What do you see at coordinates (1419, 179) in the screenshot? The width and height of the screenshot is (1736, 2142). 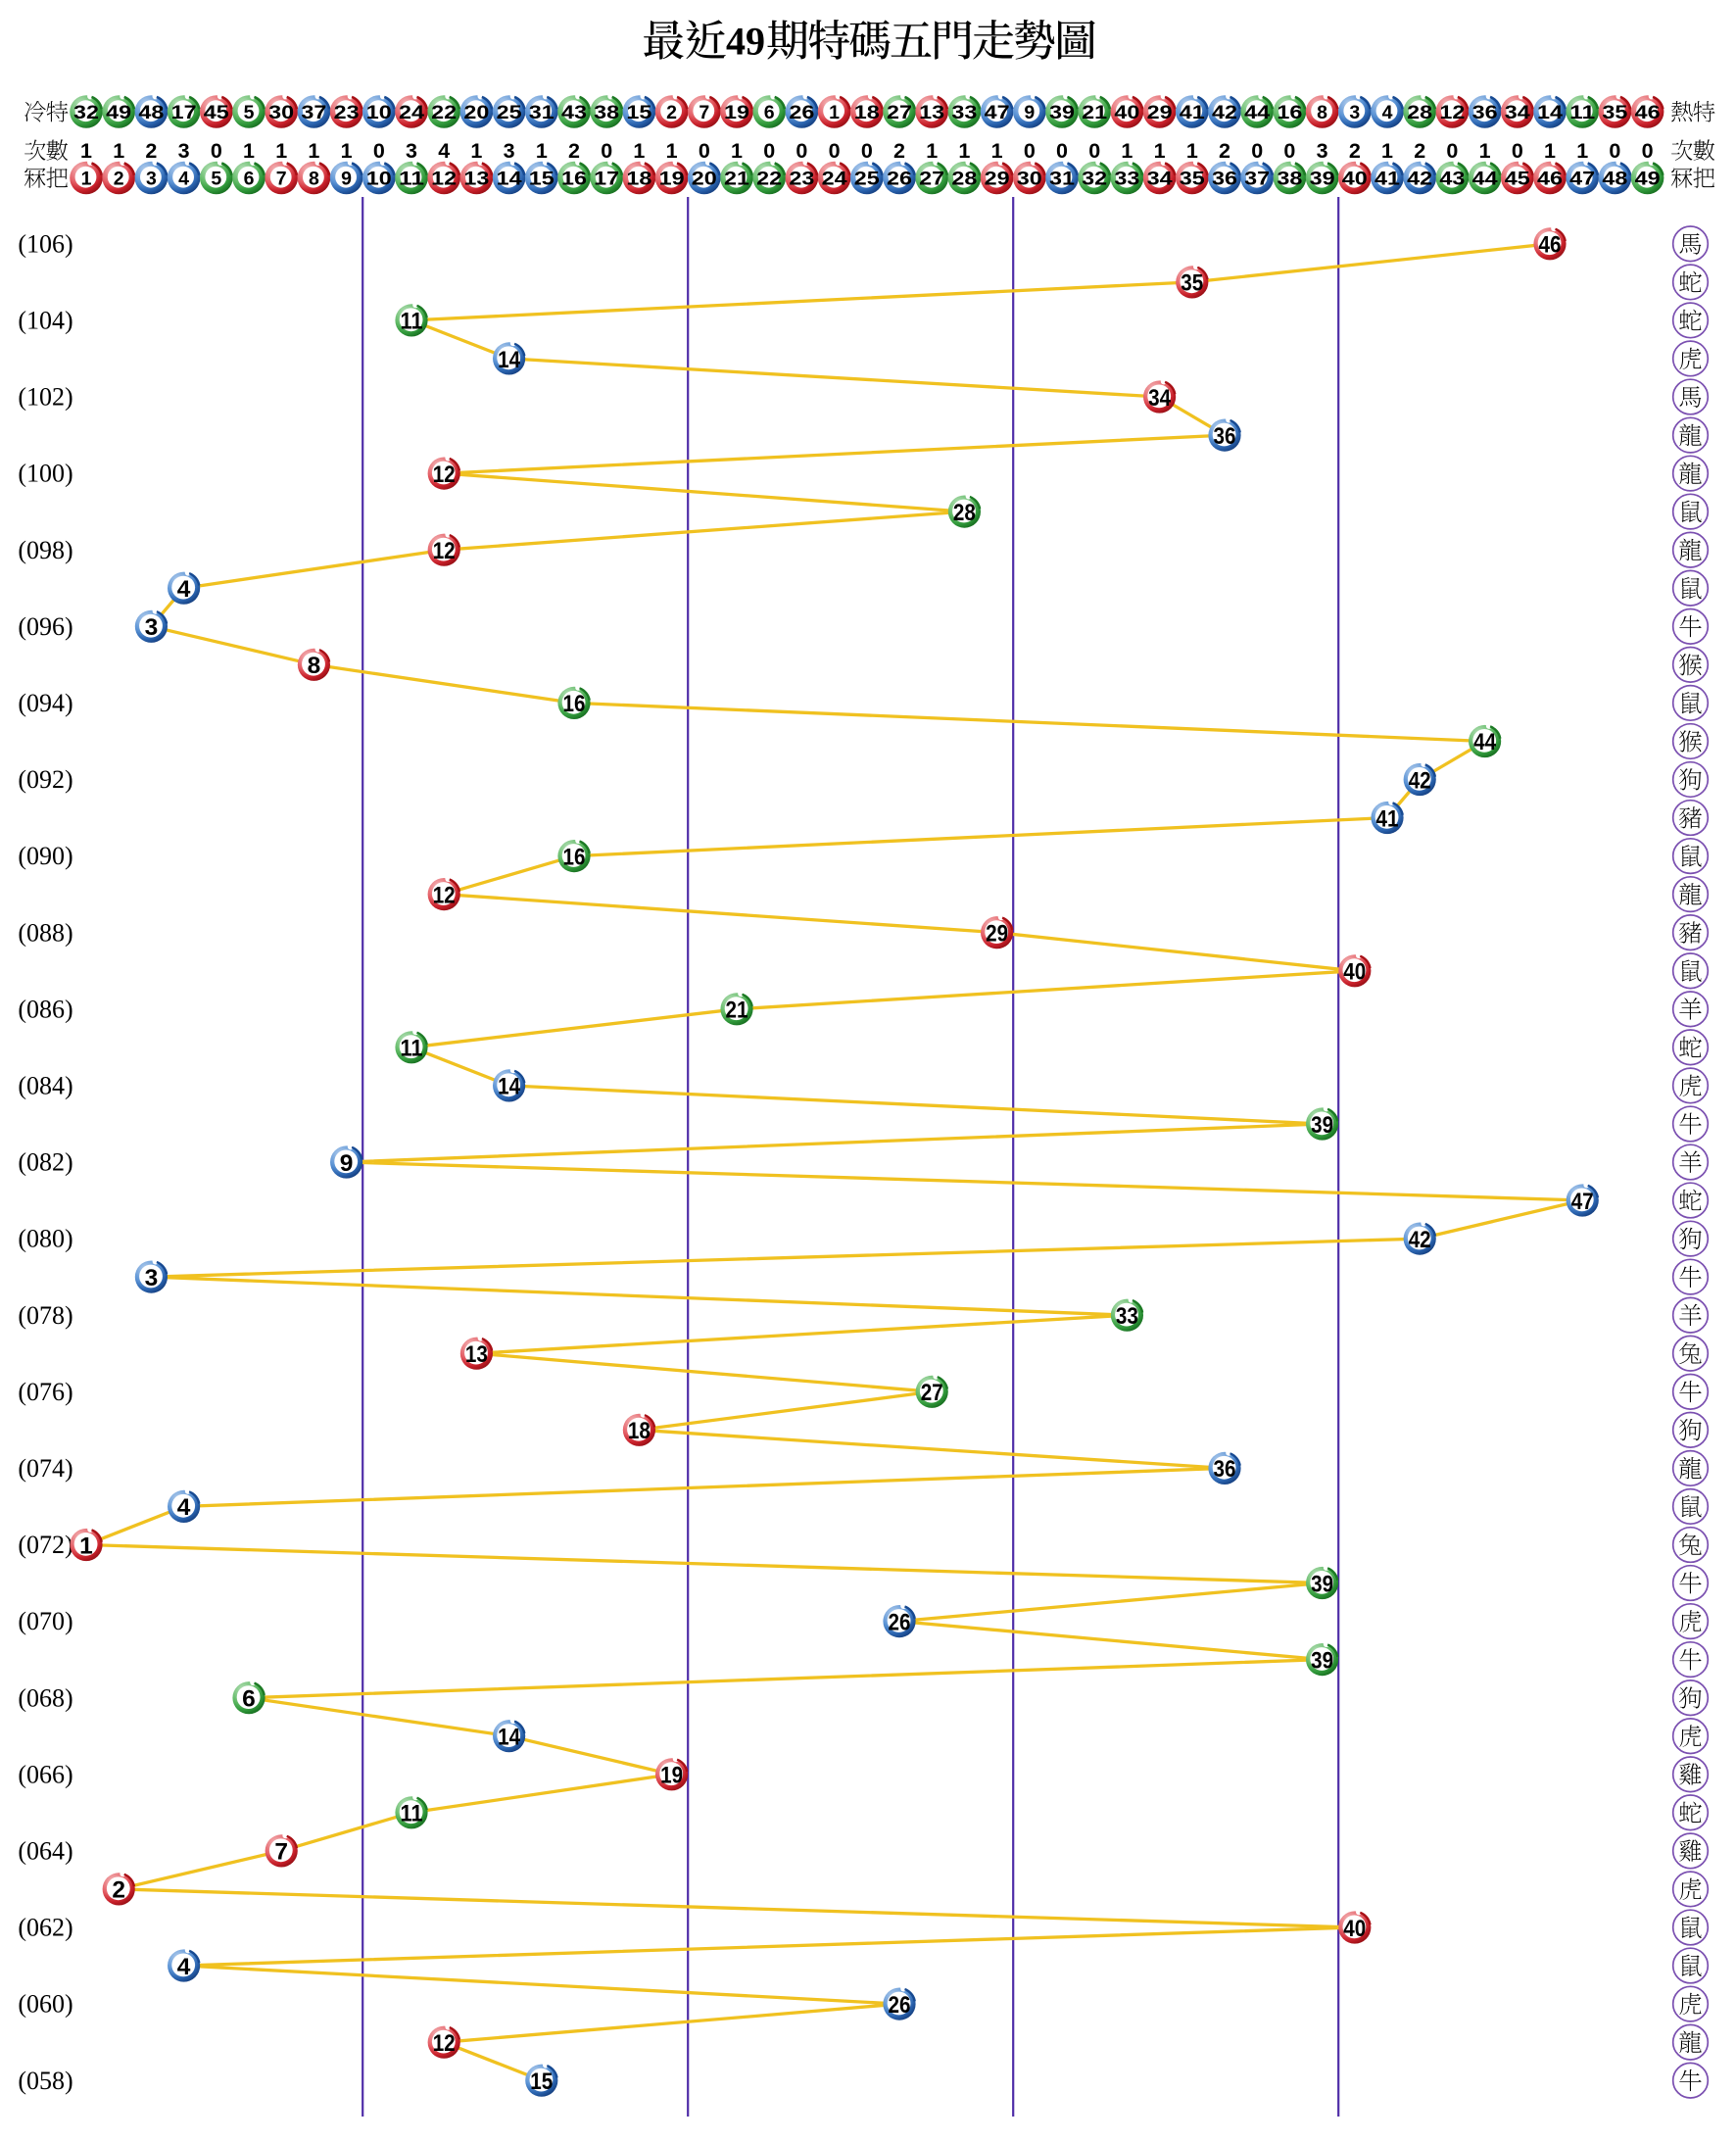 I see `svg-text: 42` at bounding box center [1419, 179].